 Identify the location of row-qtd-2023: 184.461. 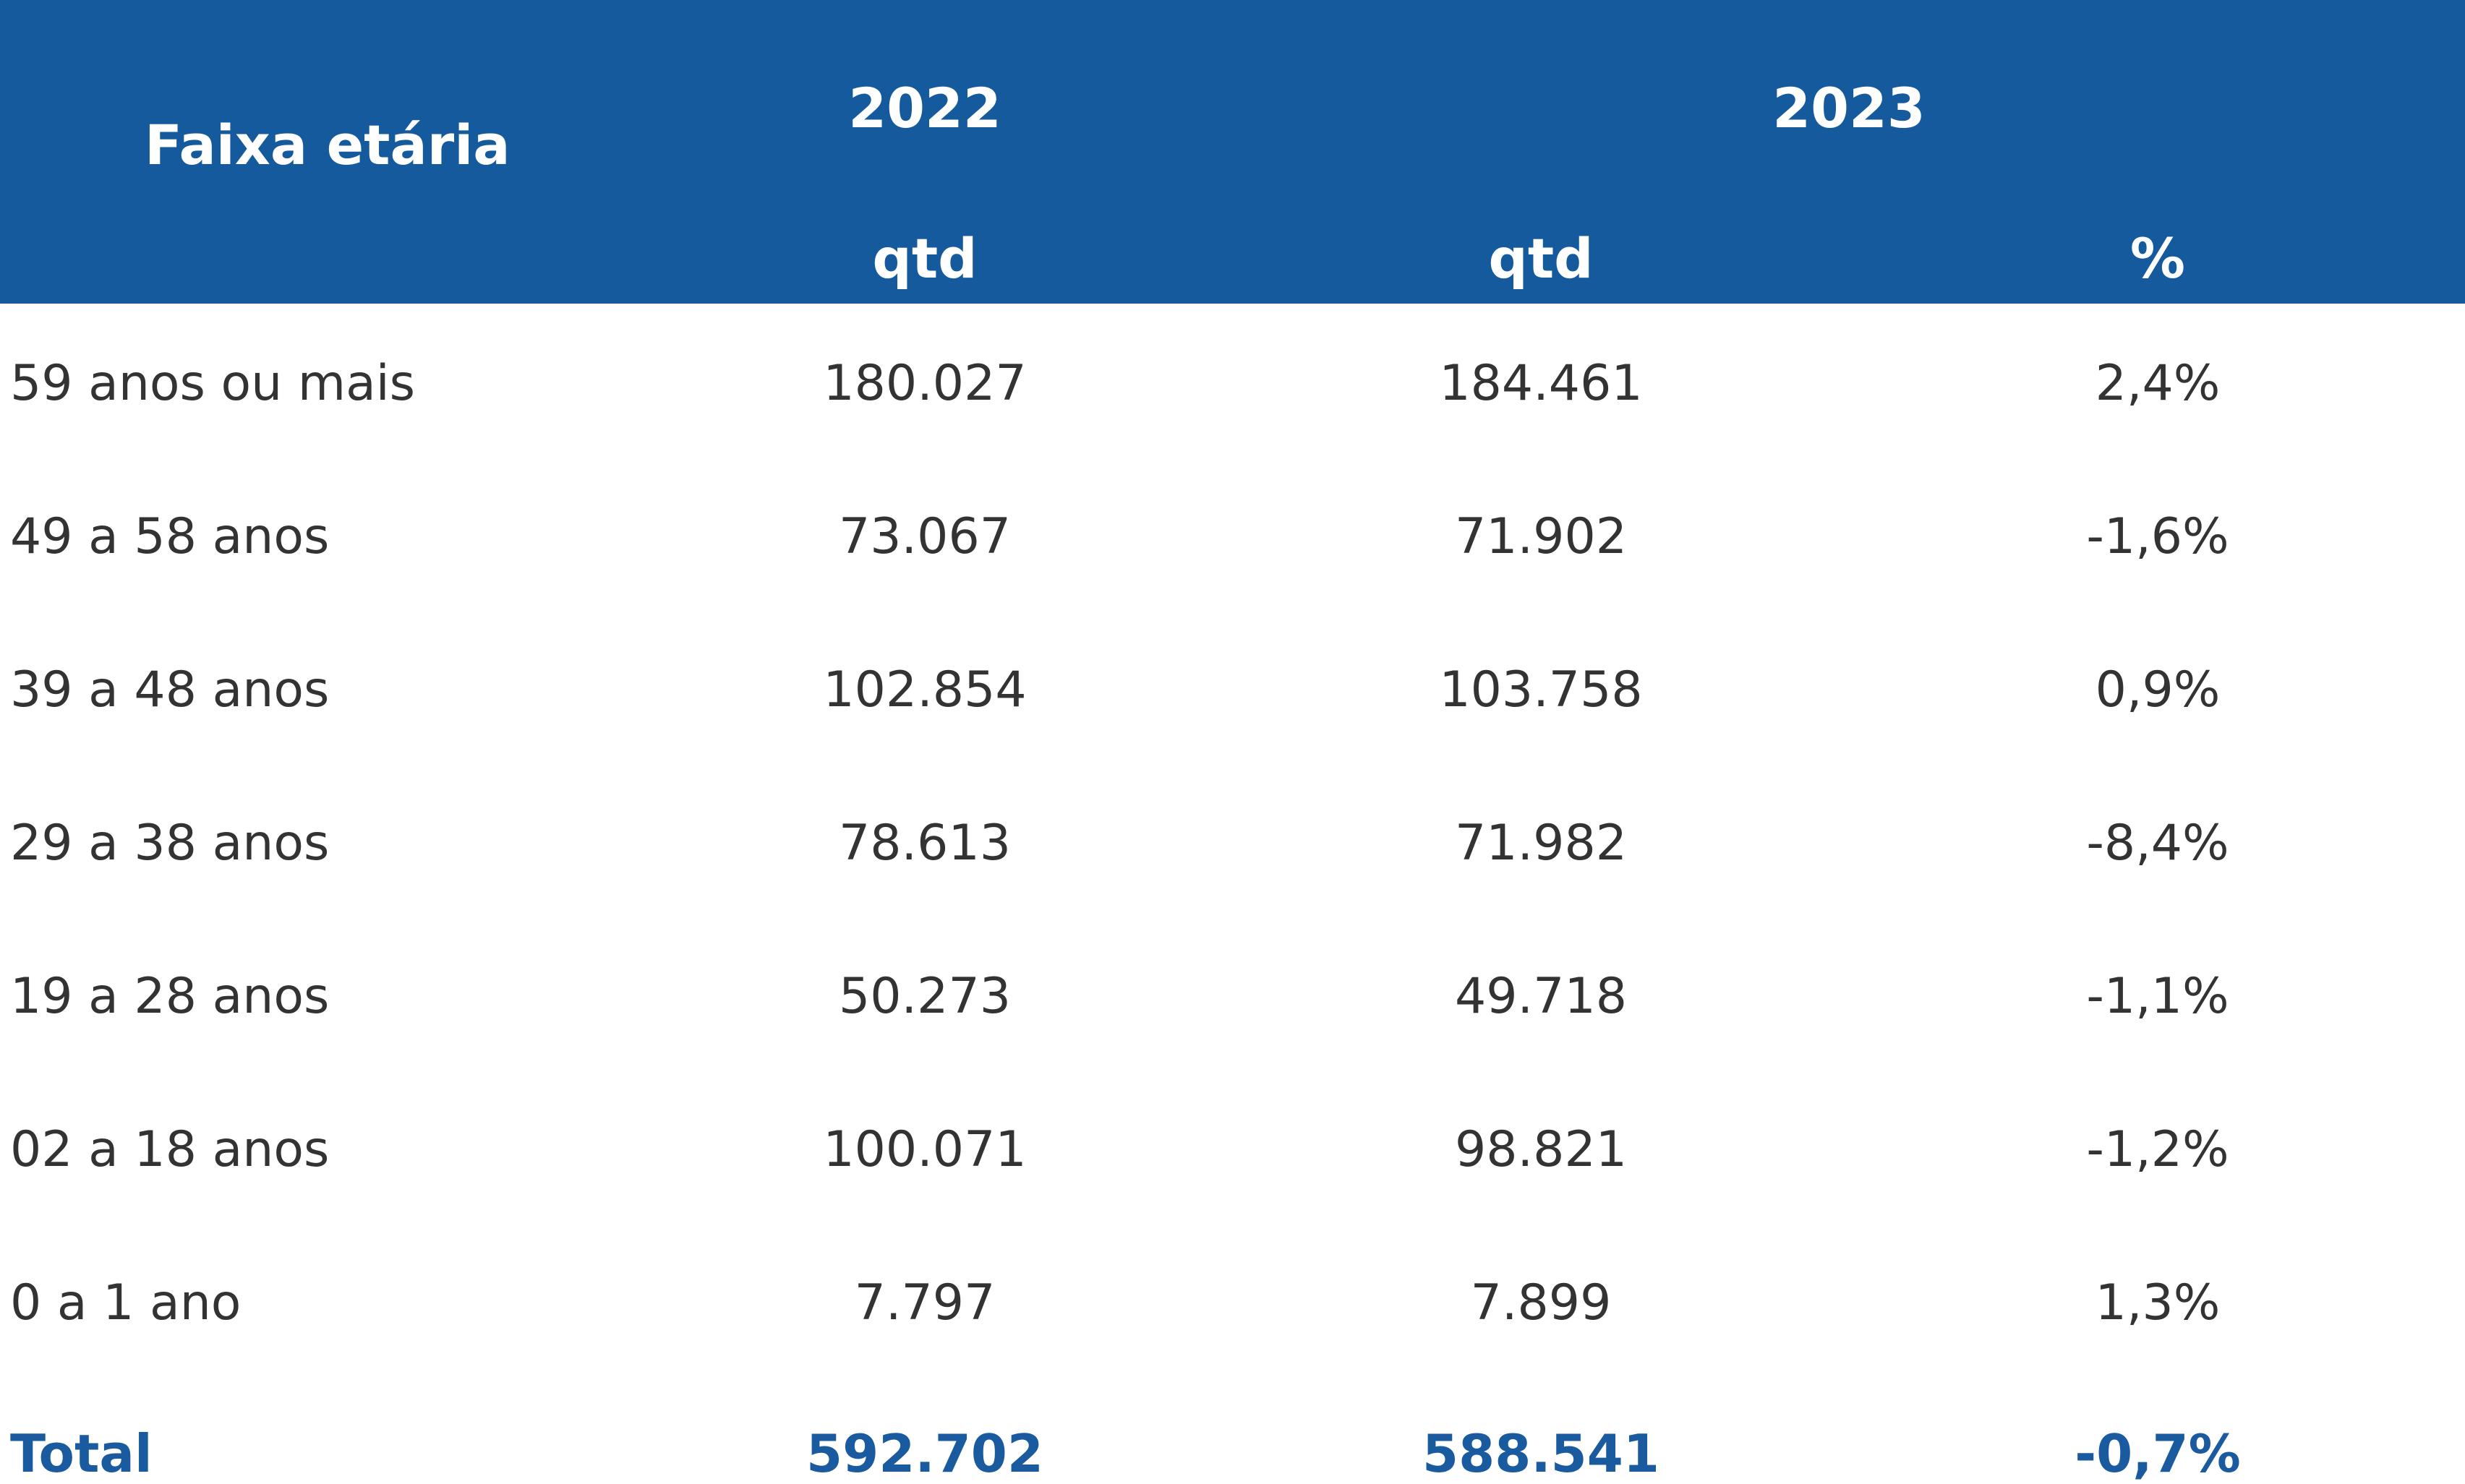
(1541, 383).